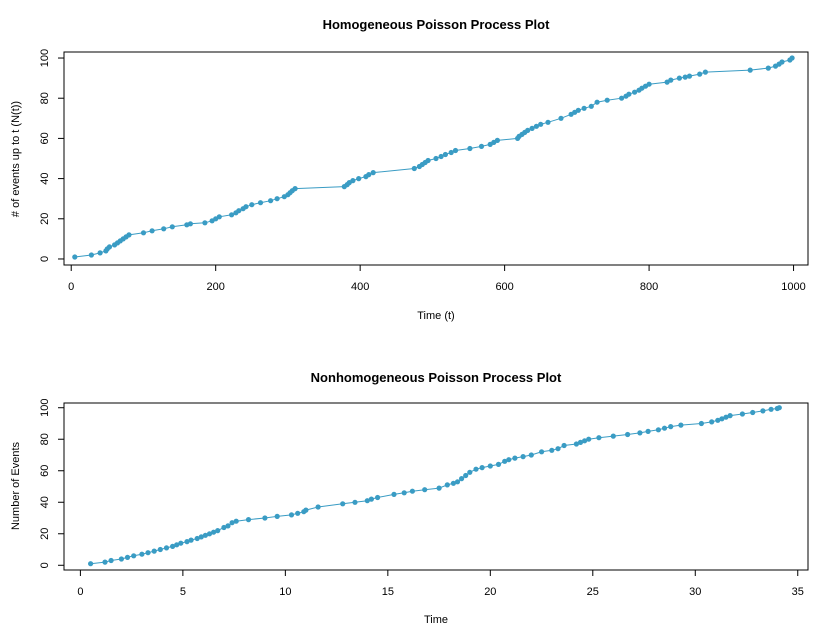 This screenshot has width=833, height=633. What do you see at coordinates (793, 287) in the screenshot?
I see `x-tick-label: 1000` at bounding box center [793, 287].